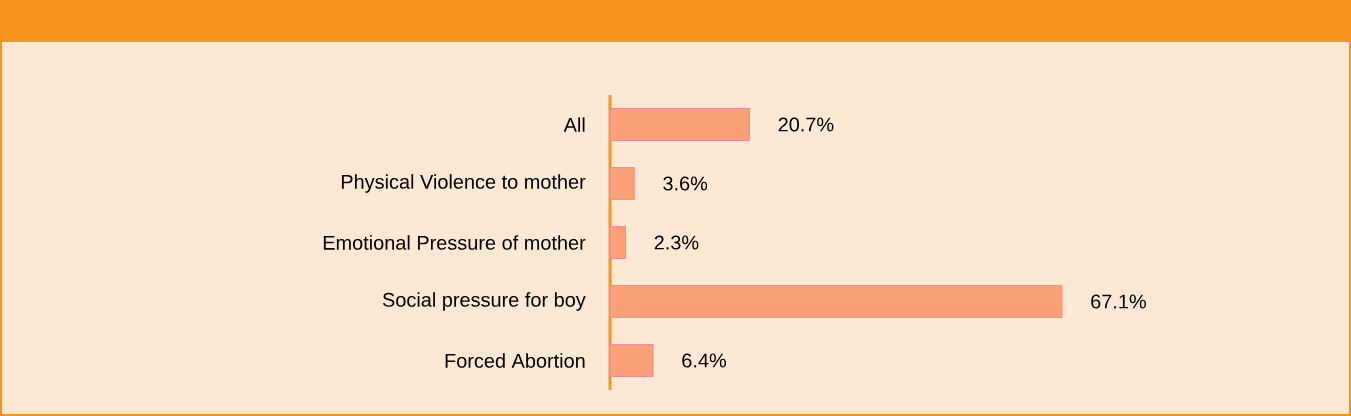 This screenshot has width=1351, height=416. I want to click on y-tick-label: Emotional Pressure of mother, so click(454, 242).